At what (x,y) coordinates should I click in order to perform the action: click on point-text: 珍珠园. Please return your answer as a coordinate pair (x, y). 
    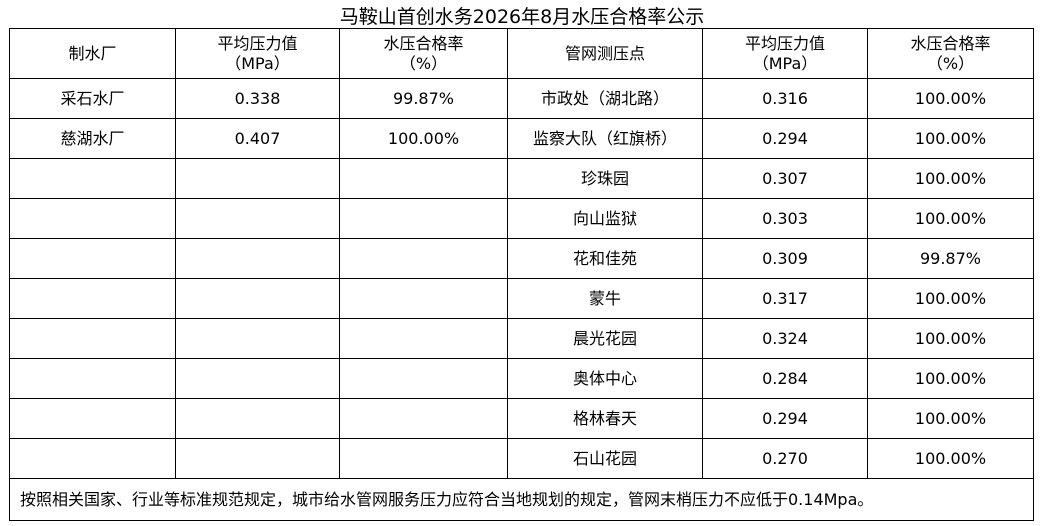
    Looking at the image, I should click on (604, 178).